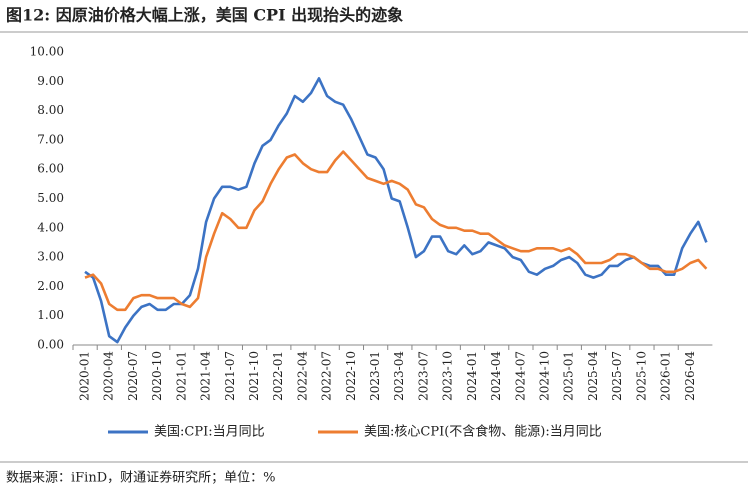  I want to click on x-tick-label: 2020-07, so click(133, 376).